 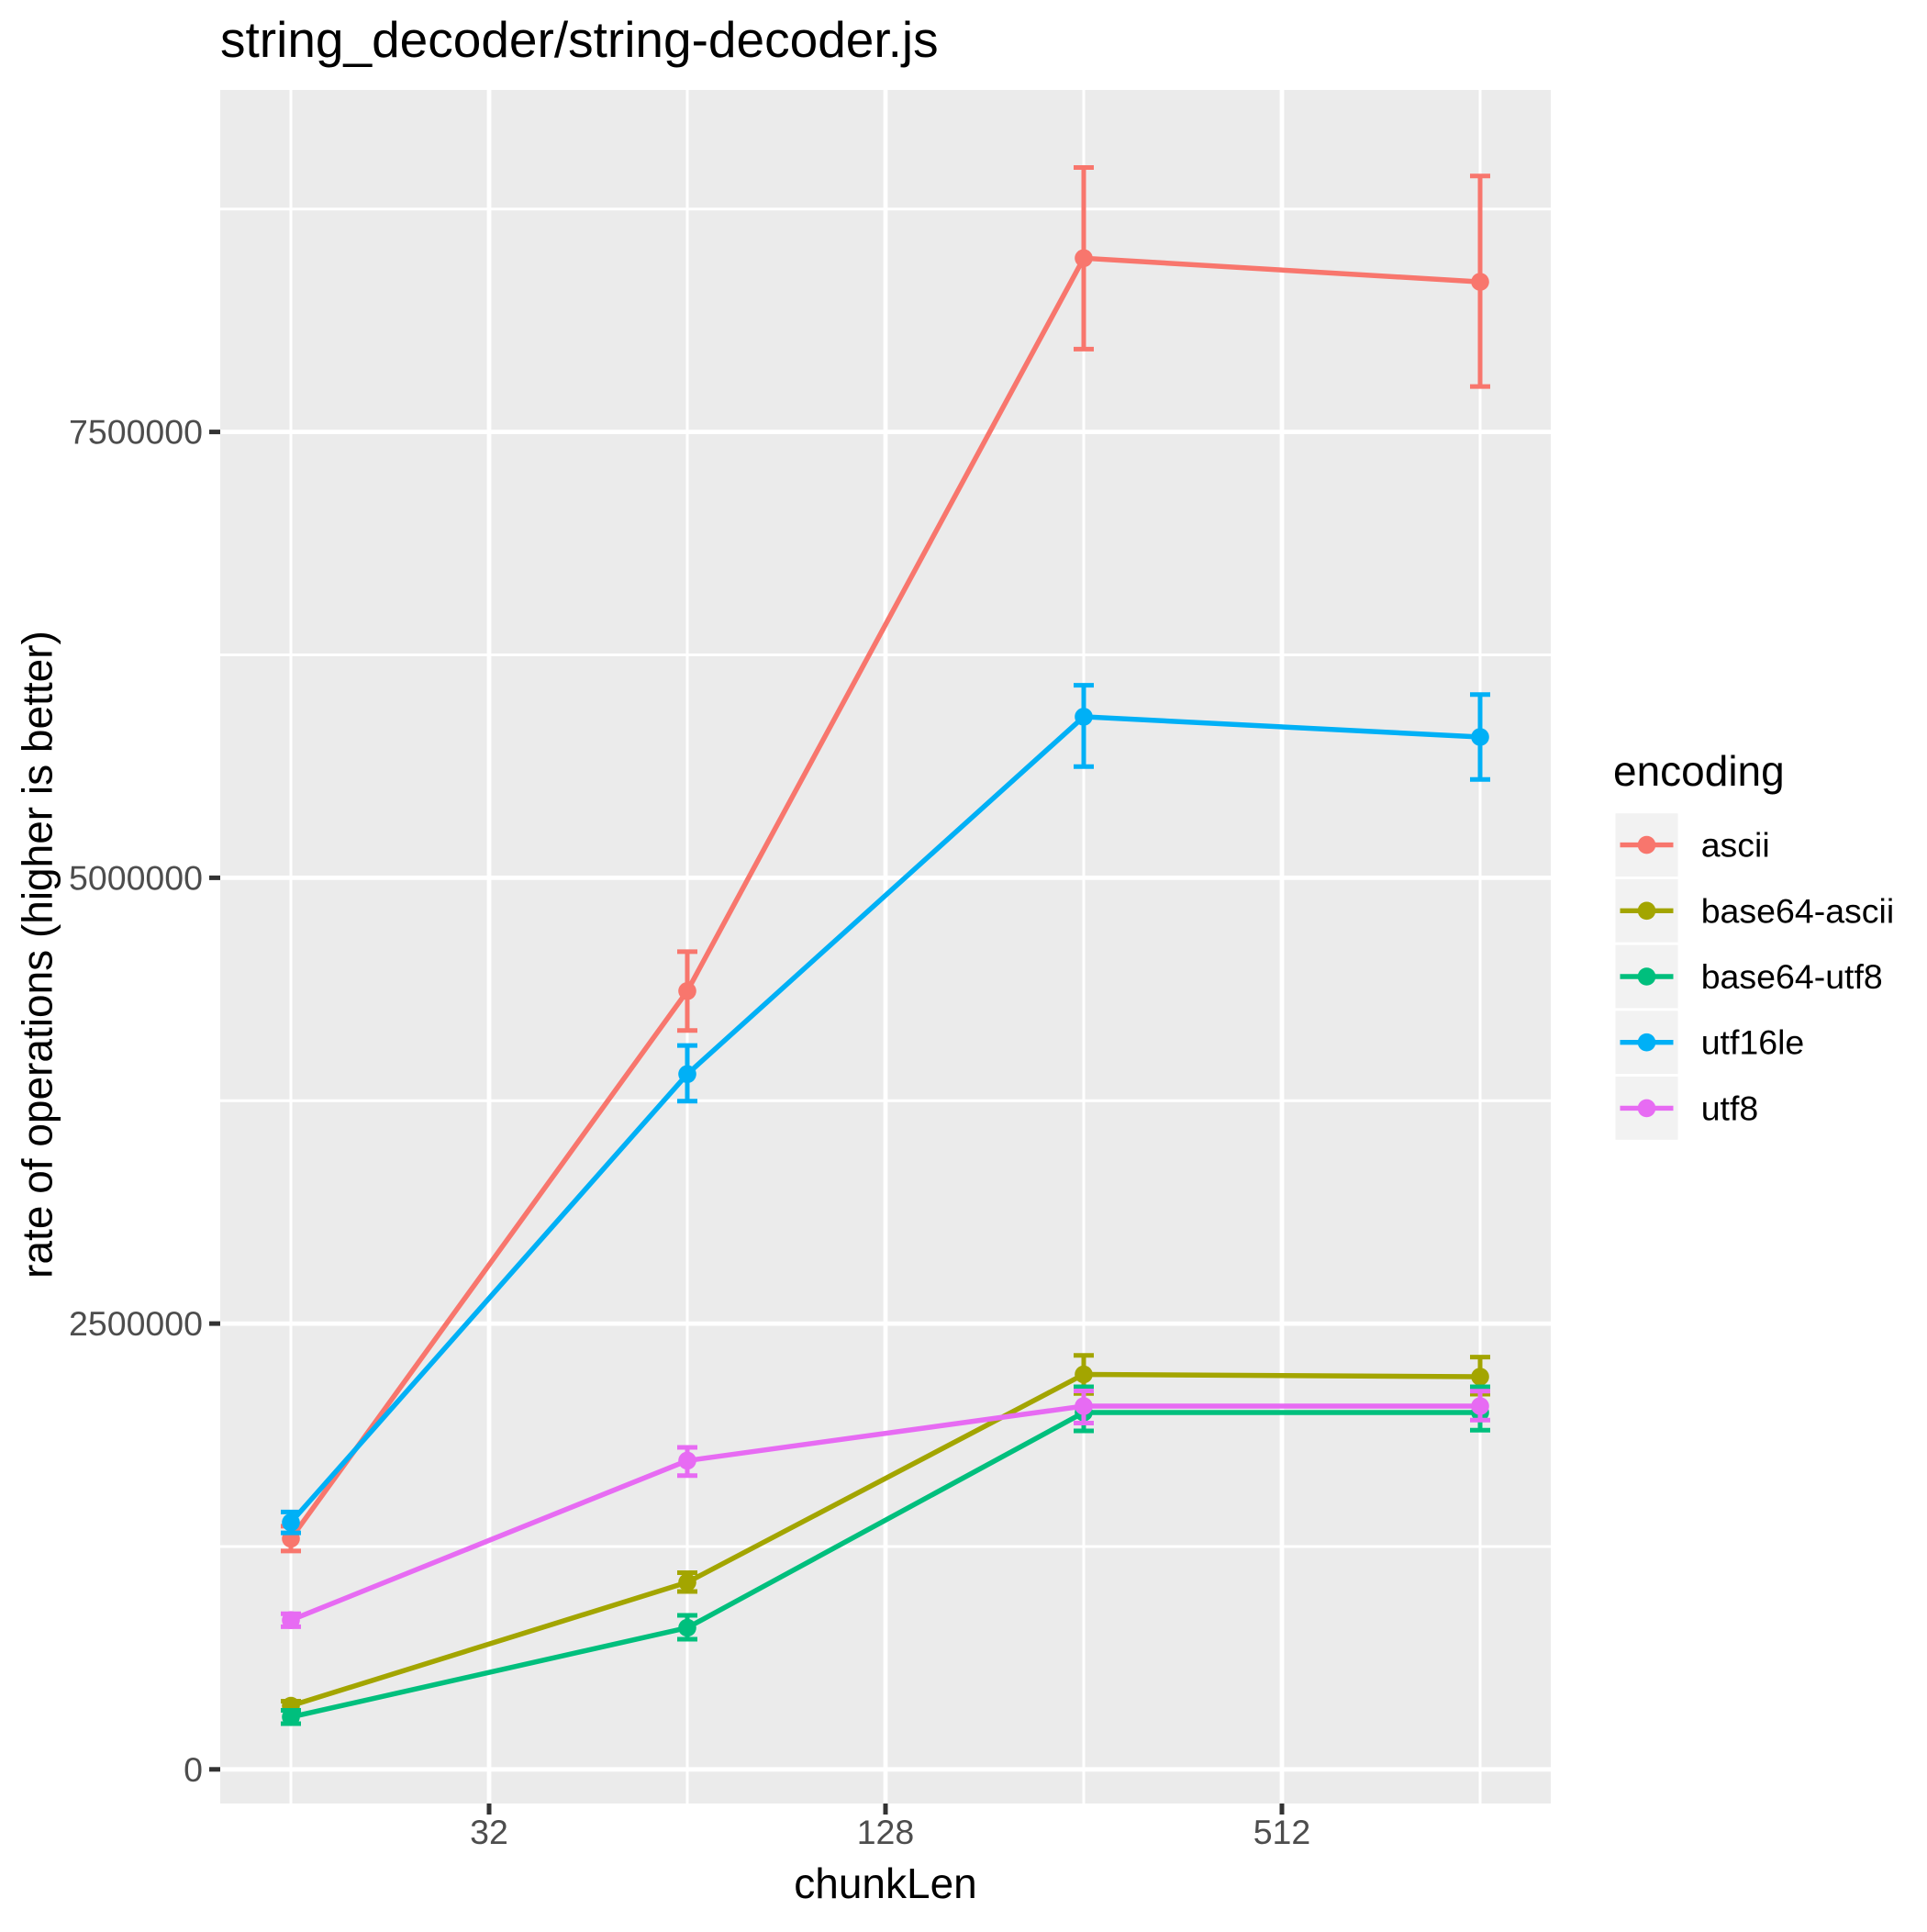 What do you see at coordinates (136, 1323) in the screenshot?
I see `svg-text: 2500000` at bounding box center [136, 1323].